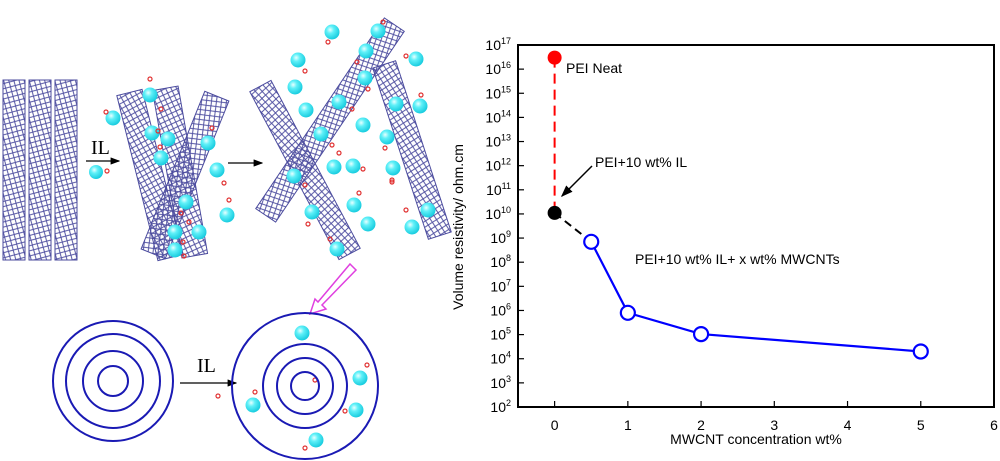 The height and width of the screenshot is (461, 1000). I want to click on y-tick-label: 10¹⁷, so click(498, 44).